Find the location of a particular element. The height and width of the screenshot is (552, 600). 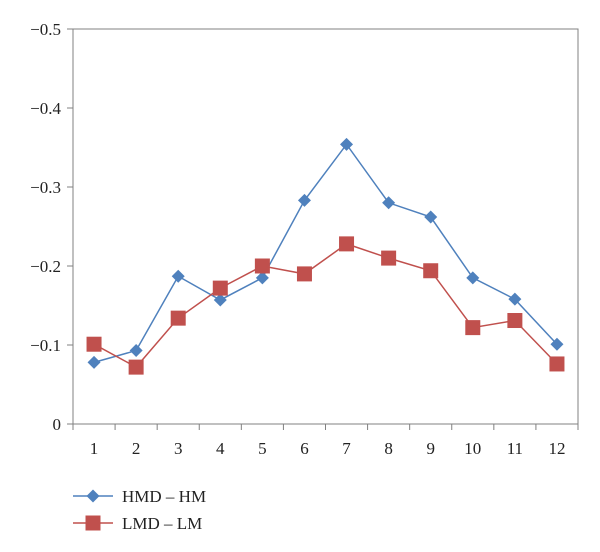

x-tick-label: 8 is located at coordinates (388, 448).